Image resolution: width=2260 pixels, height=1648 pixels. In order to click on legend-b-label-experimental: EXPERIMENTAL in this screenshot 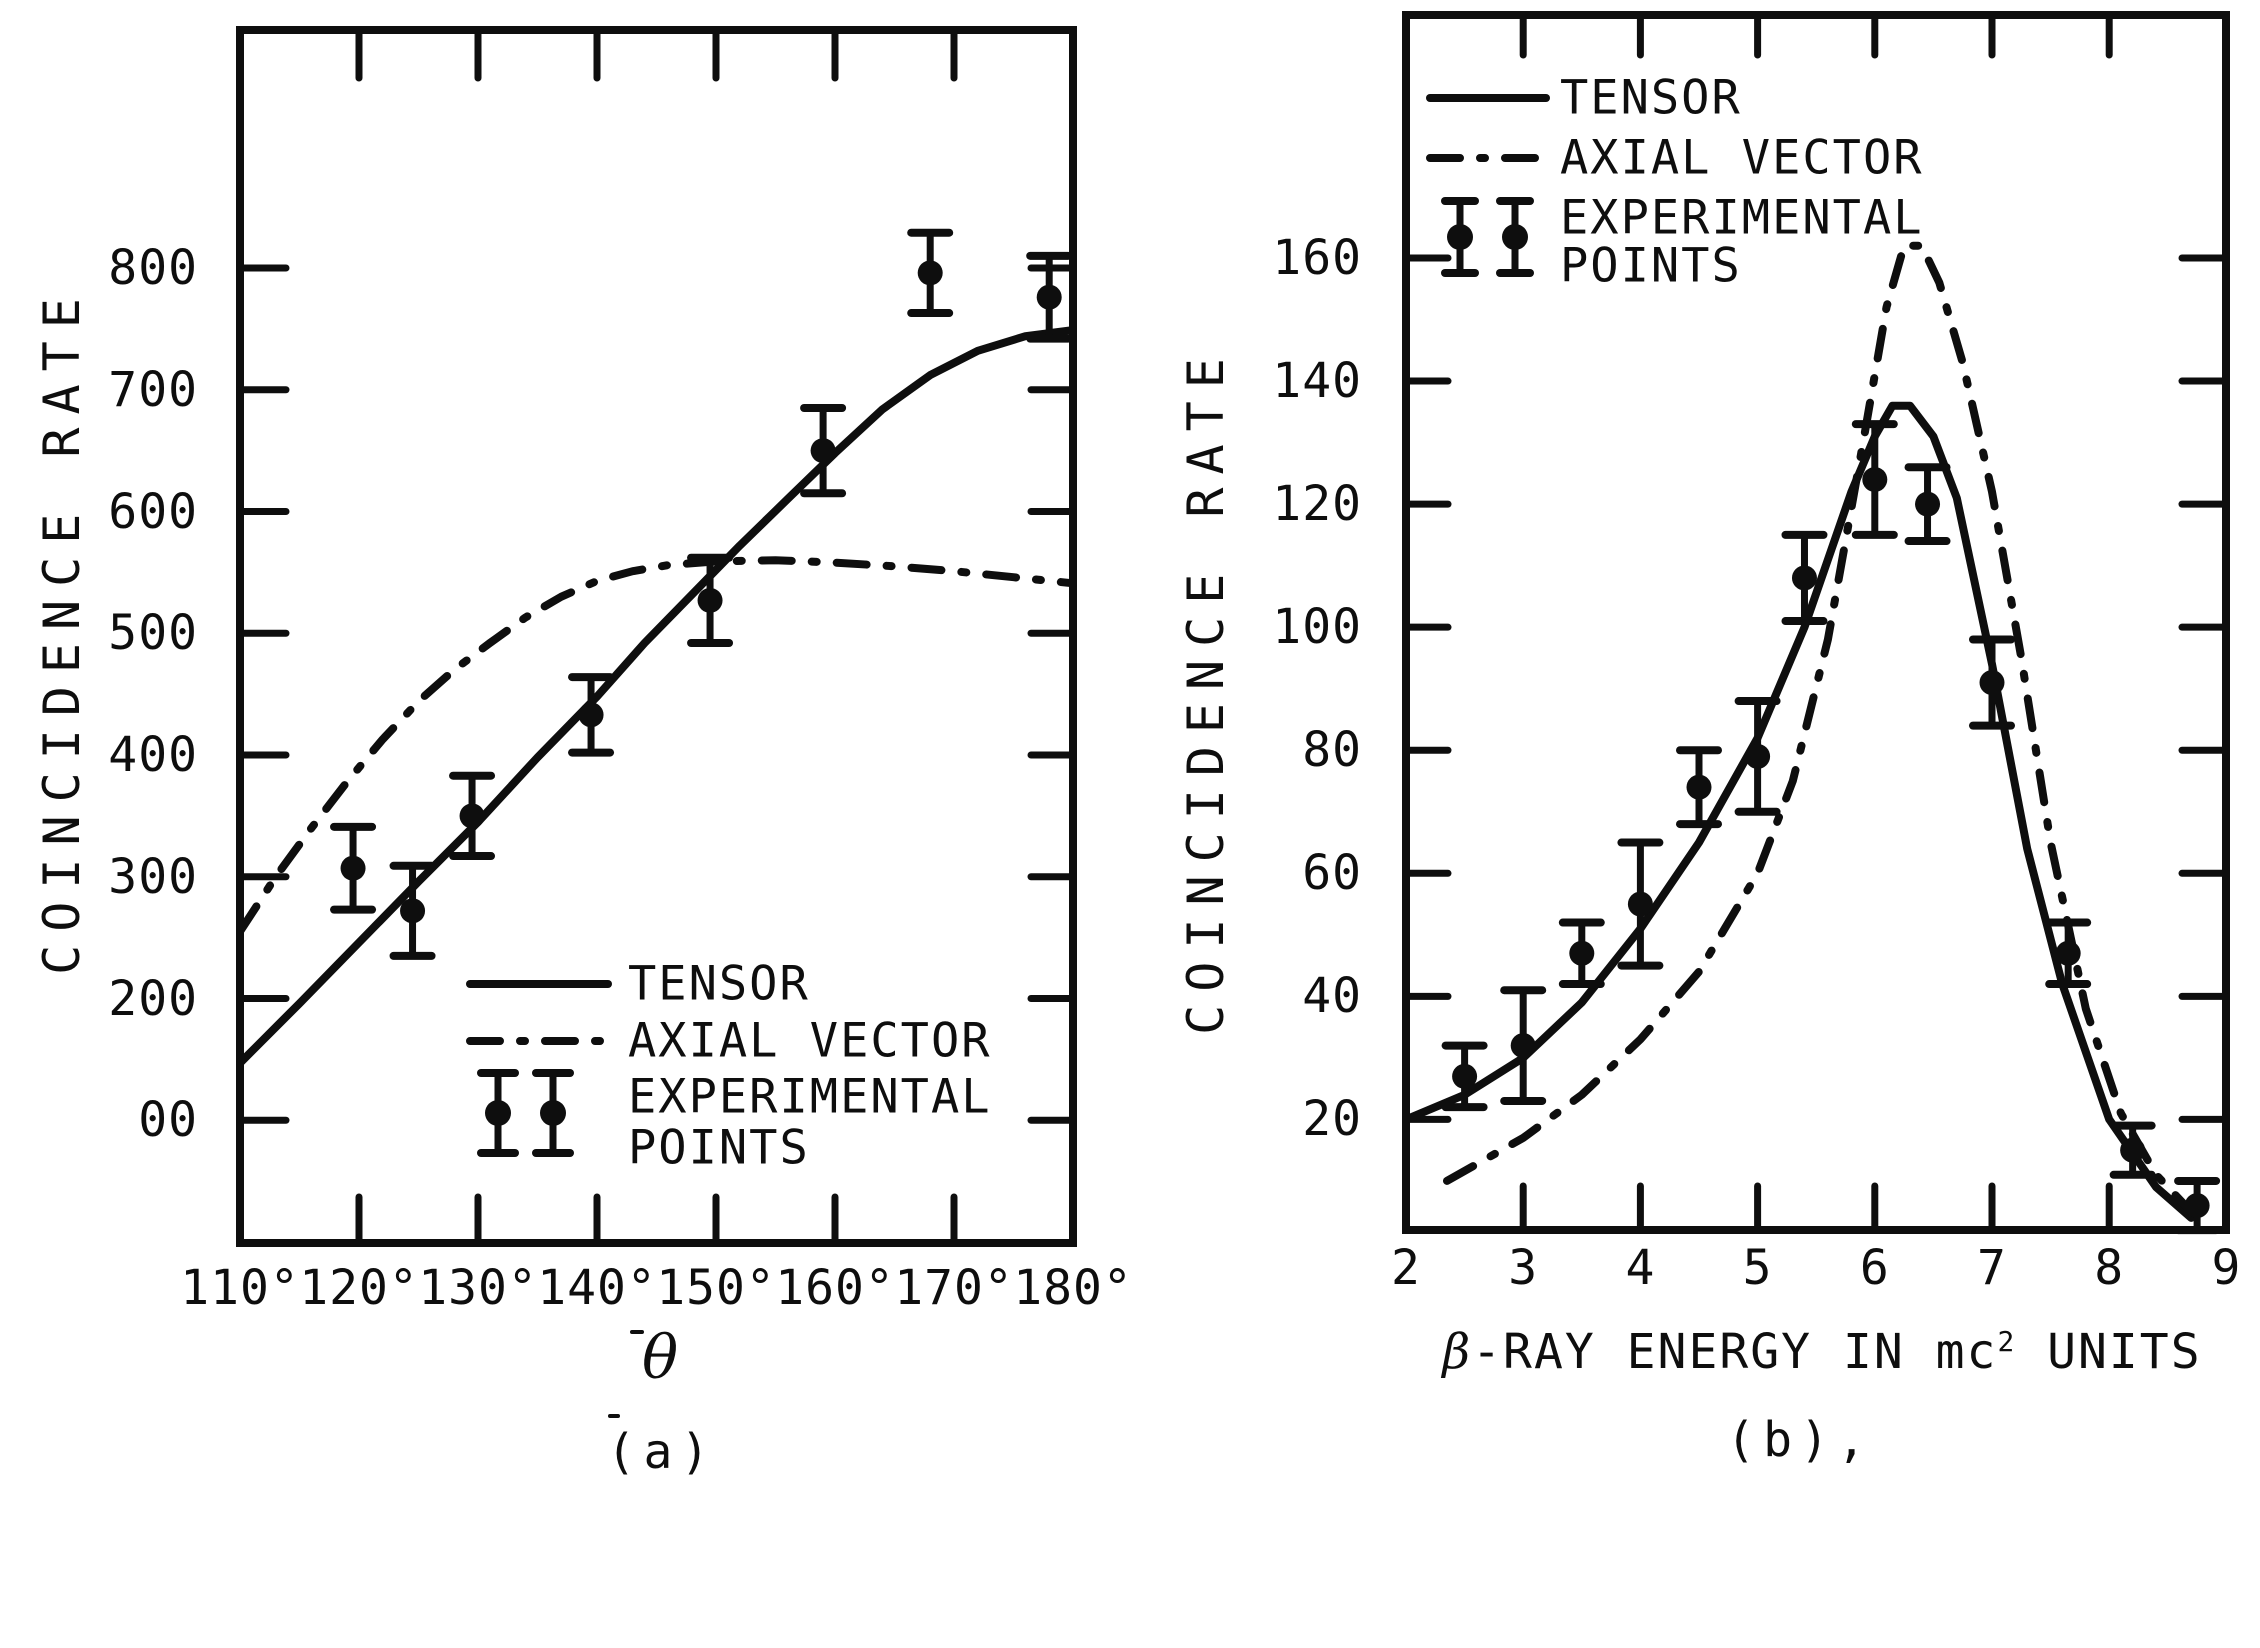, I will do `click(1742, 218)`.